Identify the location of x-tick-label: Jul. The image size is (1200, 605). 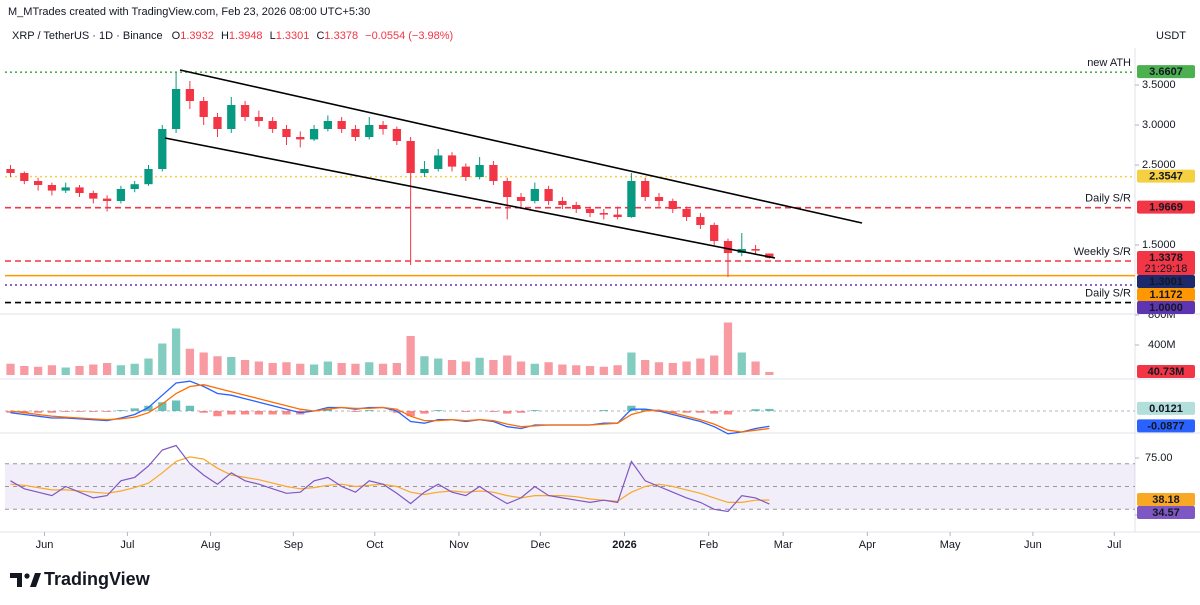
(127, 545).